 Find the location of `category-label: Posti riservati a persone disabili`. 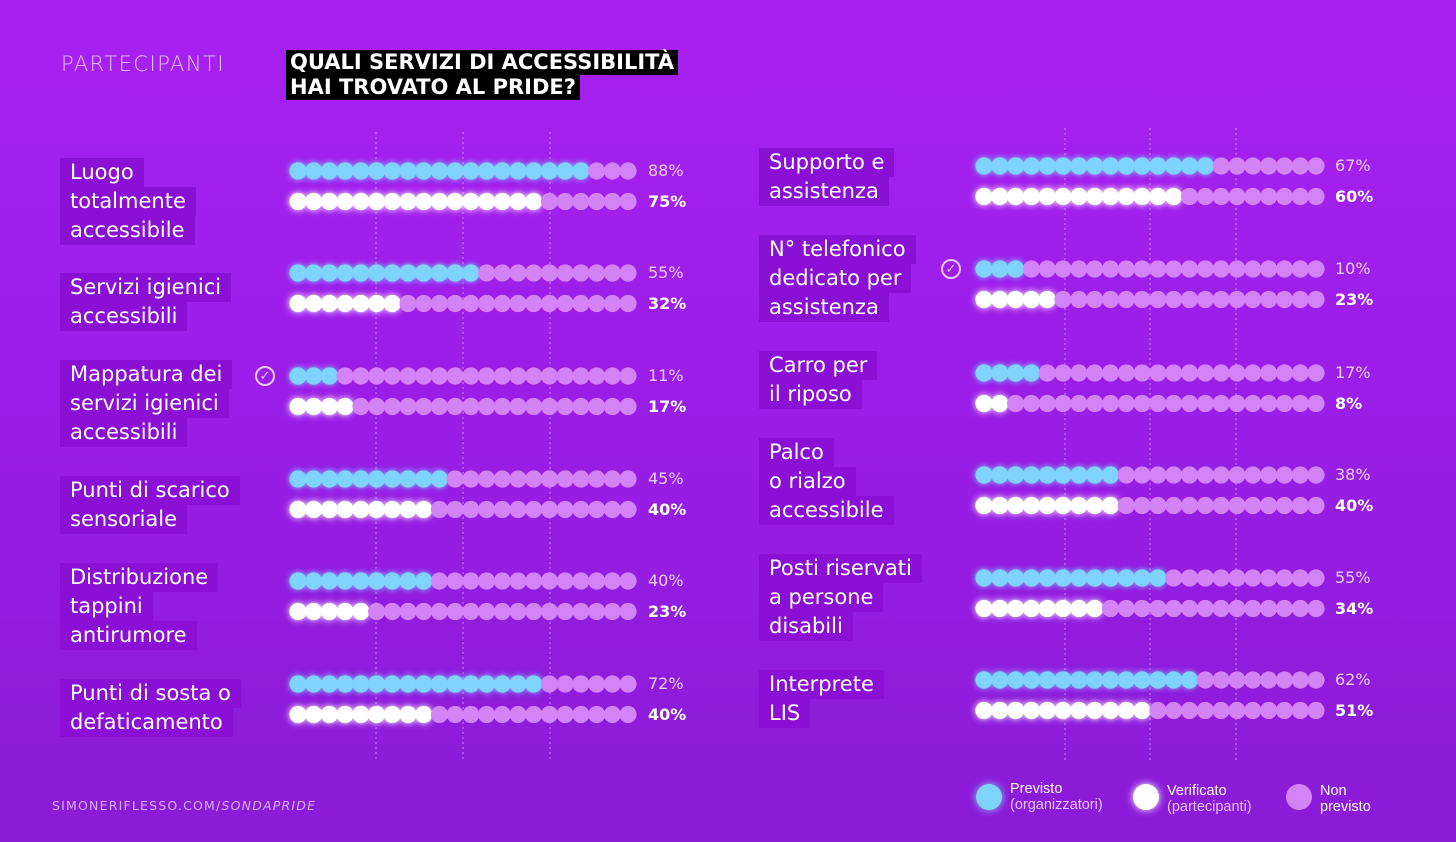

category-label: Posti riservati a persone disabili is located at coordinates (840, 597).